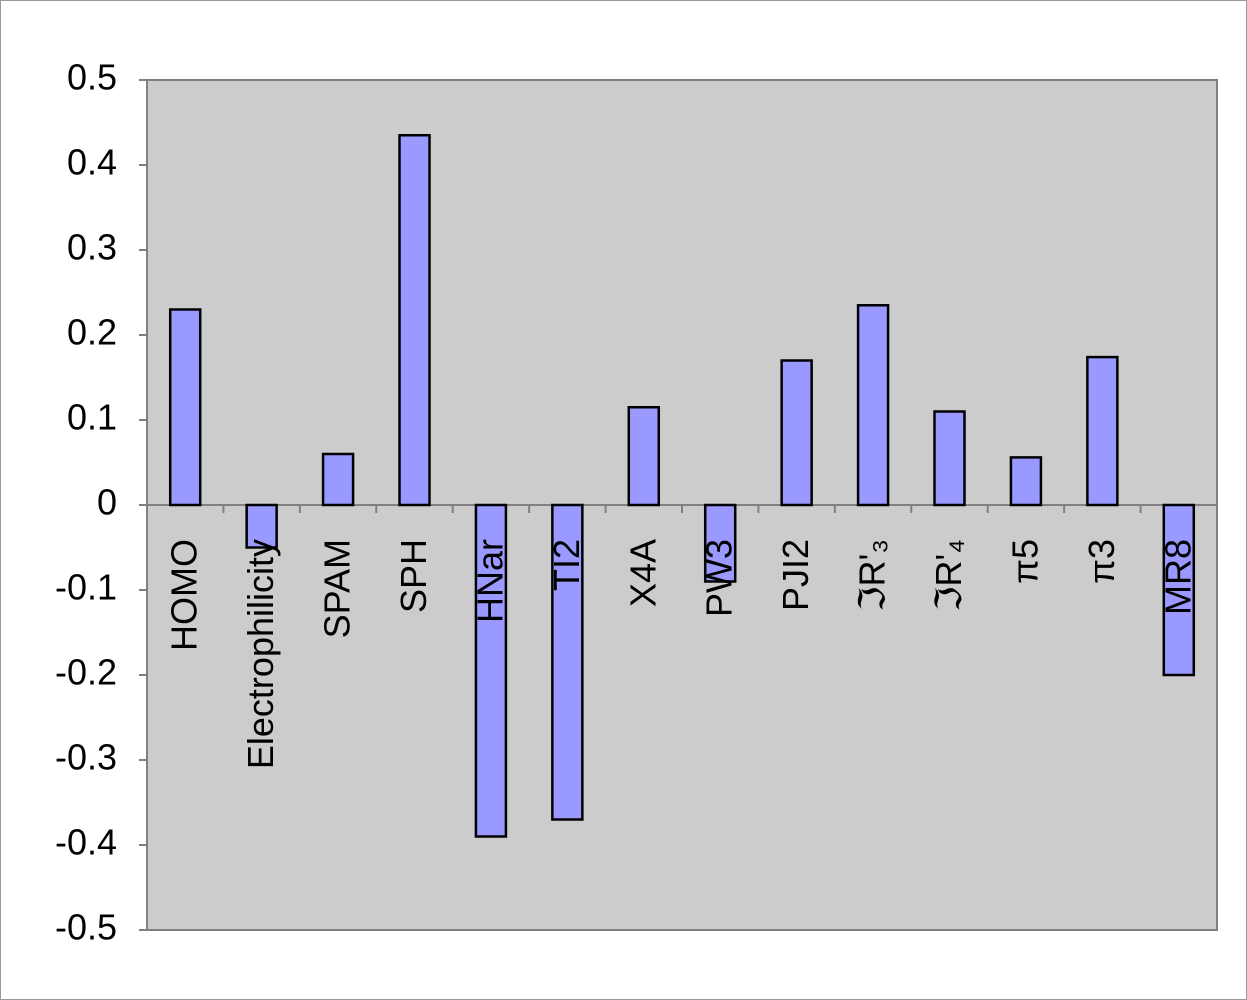 Image resolution: width=1247 pixels, height=1000 pixels. Describe the element at coordinates (566, 565) in the screenshot. I see `x-tick-label: TI2` at that location.